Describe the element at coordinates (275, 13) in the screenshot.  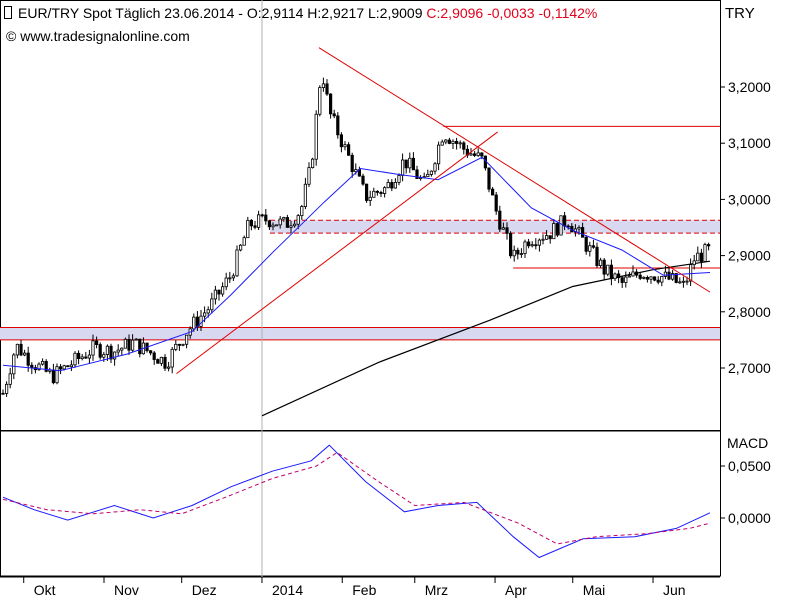
I see `open-value: O:2,9114` at that location.